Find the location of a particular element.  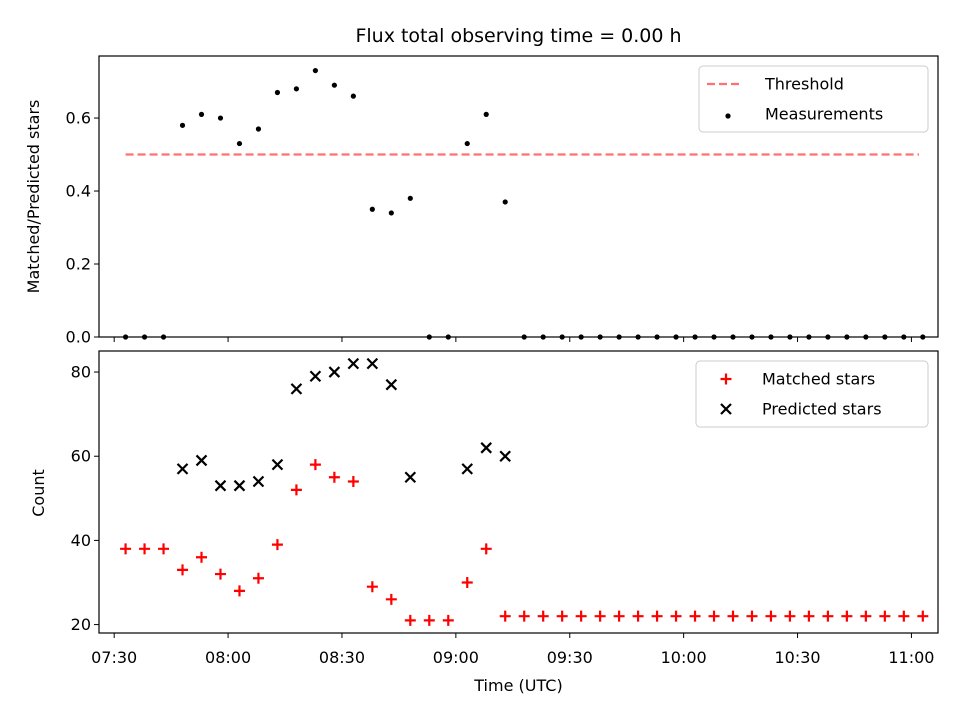

x-tick-label: 07:30 is located at coordinates (114, 657).